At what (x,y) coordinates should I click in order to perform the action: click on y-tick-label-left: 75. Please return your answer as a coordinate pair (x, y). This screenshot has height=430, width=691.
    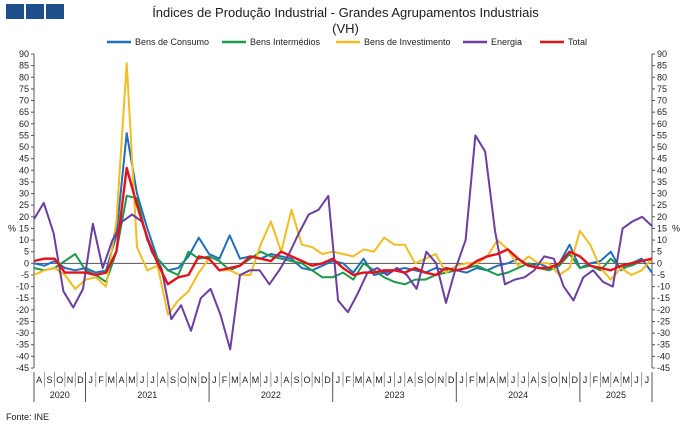
    Looking at the image, I should click on (24, 89).